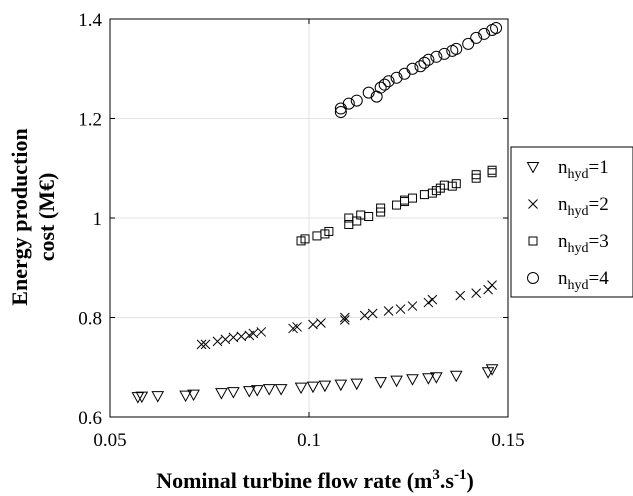 The image size is (633, 496). Describe the element at coordinates (309, 440) in the screenshot. I see `x-tick-label: 0.1` at that location.